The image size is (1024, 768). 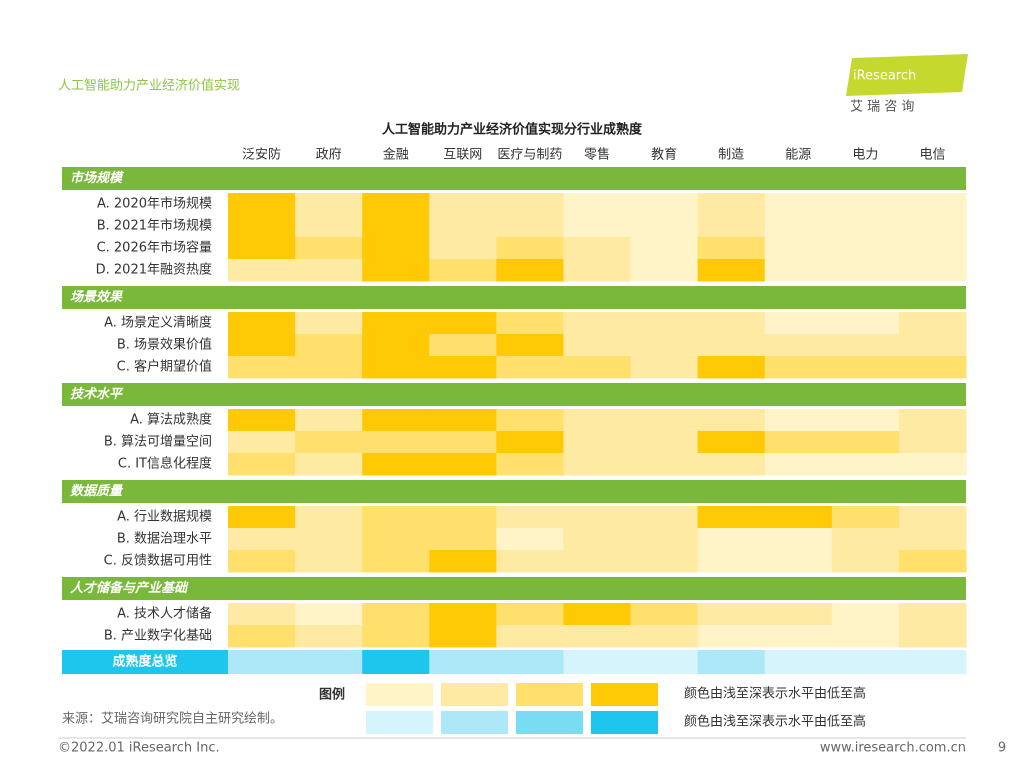 What do you see at coordinates (164, 614) in the screenshot?
I see `row-label: A. 技术人才储备` at bounding box center [164, 614].